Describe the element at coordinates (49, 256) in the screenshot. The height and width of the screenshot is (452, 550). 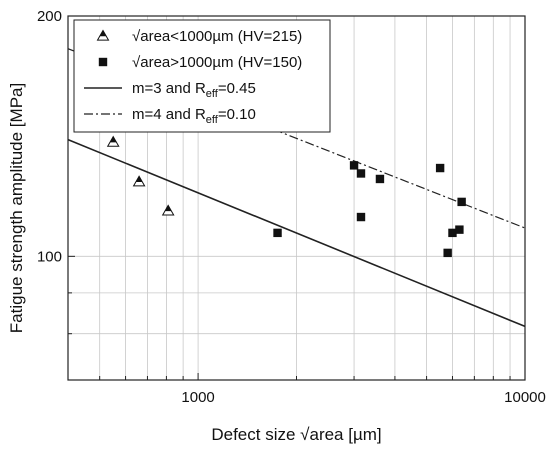
I see `y-tick-label: 100` at that location.